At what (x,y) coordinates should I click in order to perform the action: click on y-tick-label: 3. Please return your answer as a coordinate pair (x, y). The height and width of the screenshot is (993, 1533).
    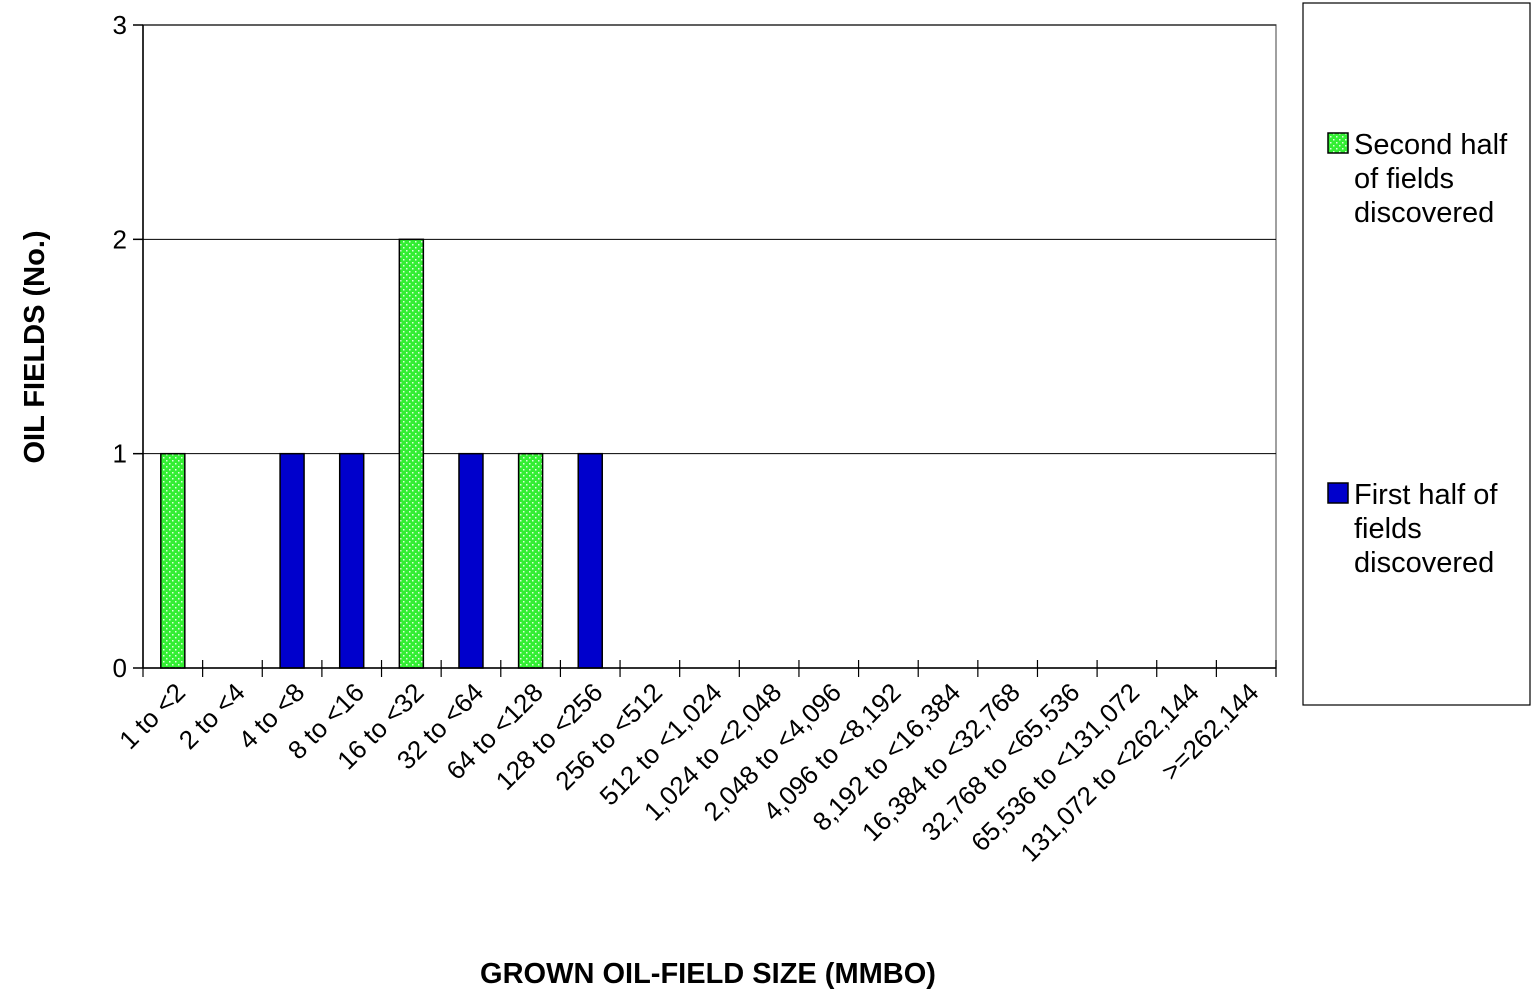
    Looking at the image, I should click on (120, 25).